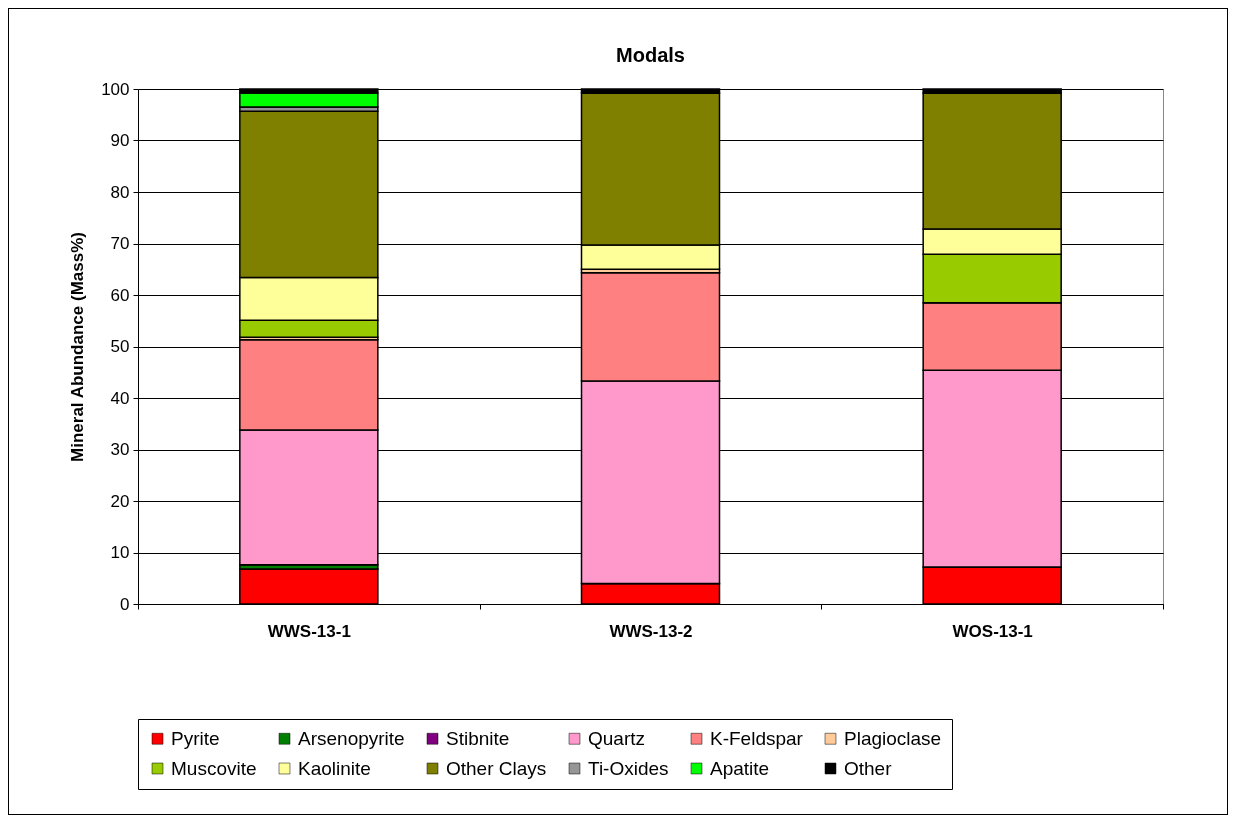 The width and height of the screenshot is (1236, 822). What do you see at coordinates (120, 501) in the screenshot?
I see `y-tick-label: 20` at bounding box center [120, 501].